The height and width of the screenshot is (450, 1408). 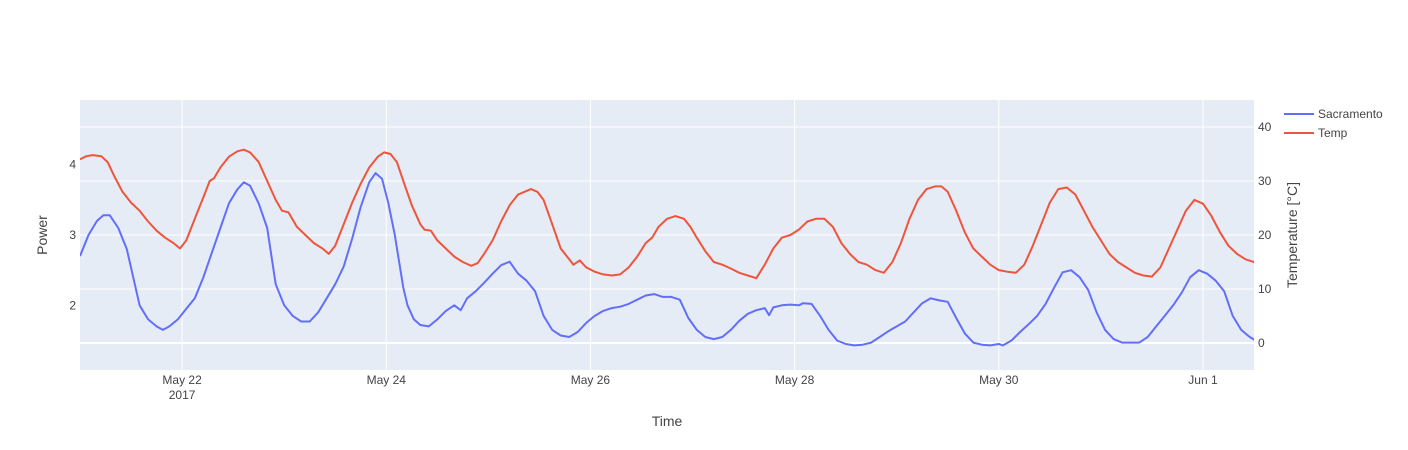 I want to click on legend-label-sacramento: Sacramento, so click(x=1350, y=114).